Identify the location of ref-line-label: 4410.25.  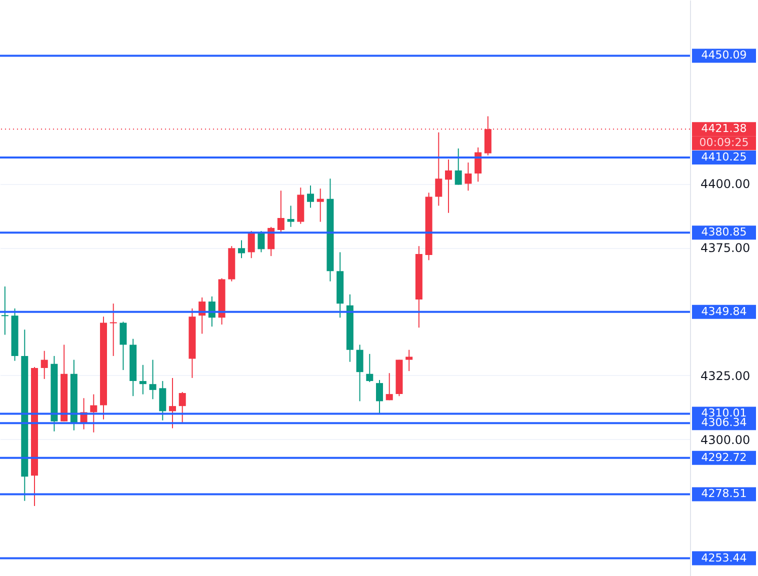
(724, 157).